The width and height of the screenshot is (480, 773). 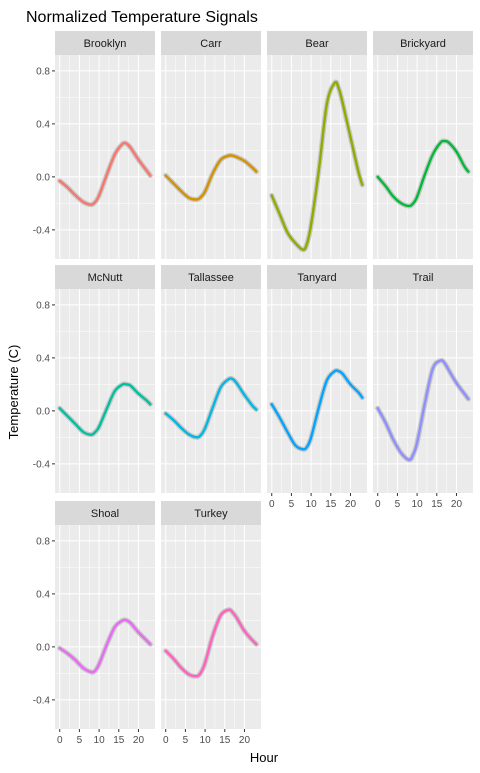 I want to click on chart-title: Normalized Temperature Signals, so click(x=142, y=17).